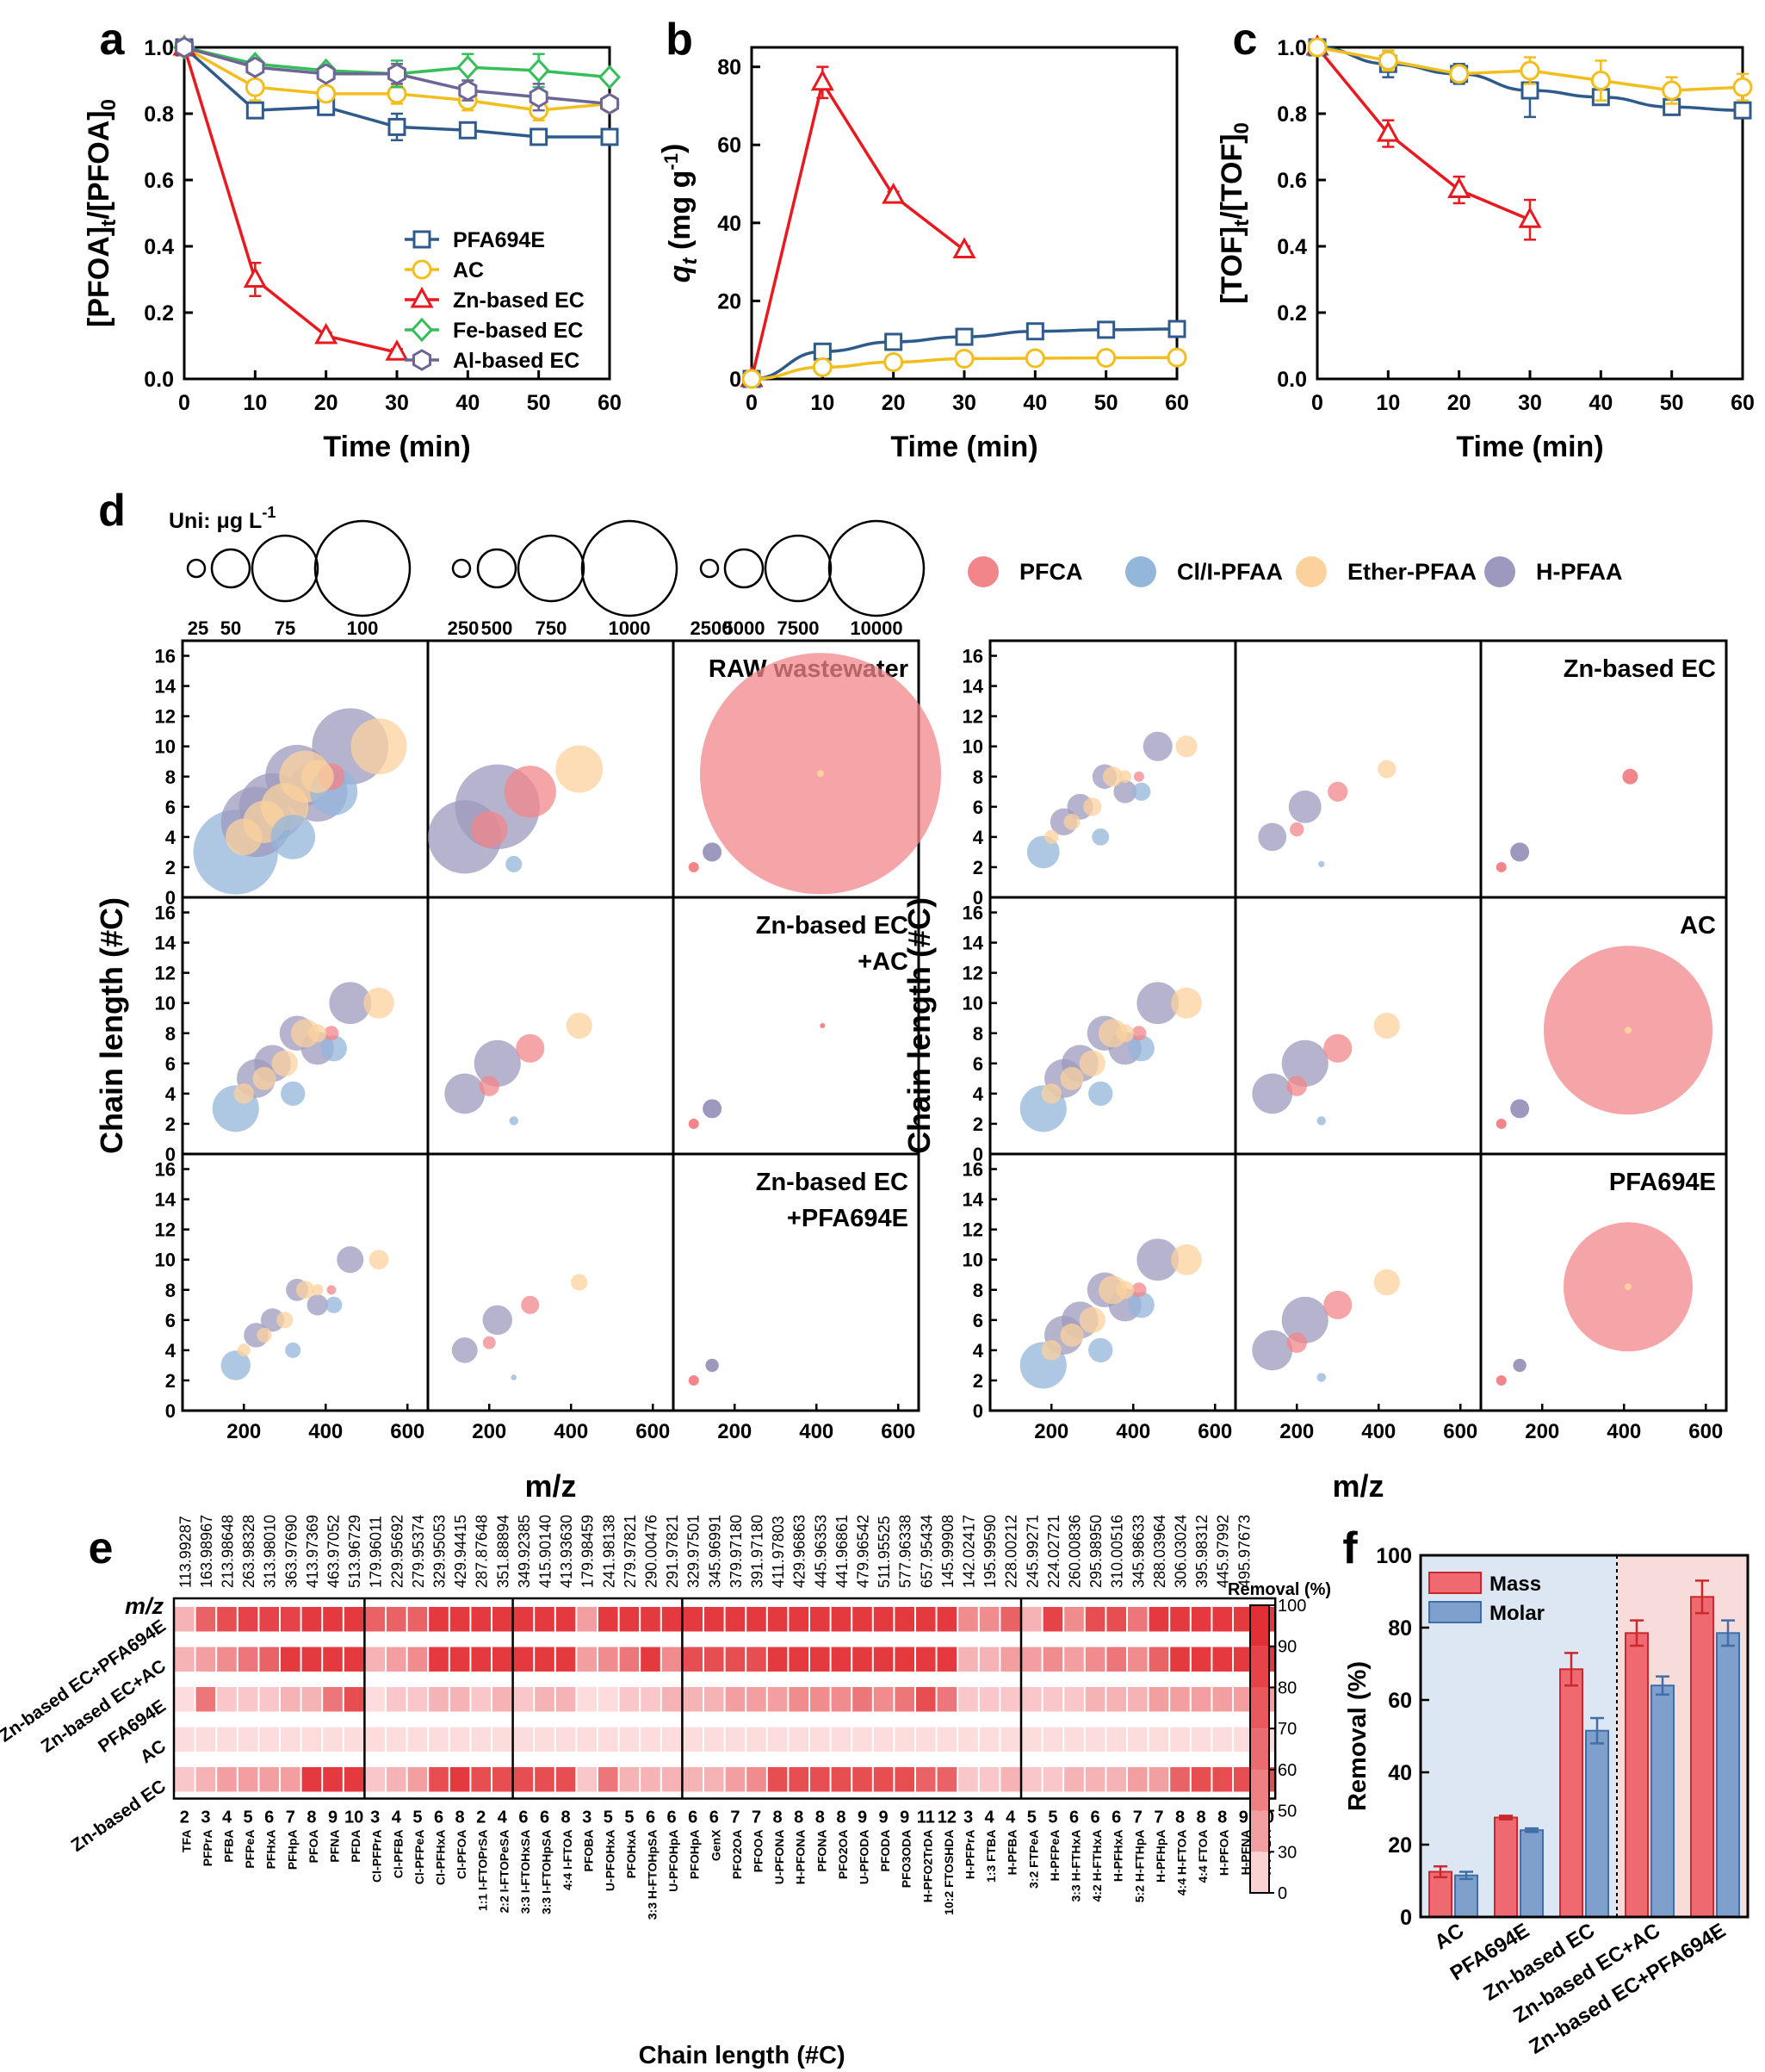  Describe the element at coordinates (679, 213) in the screenshot. I see `y-axis-title: qt (mg g-1)` at that location.